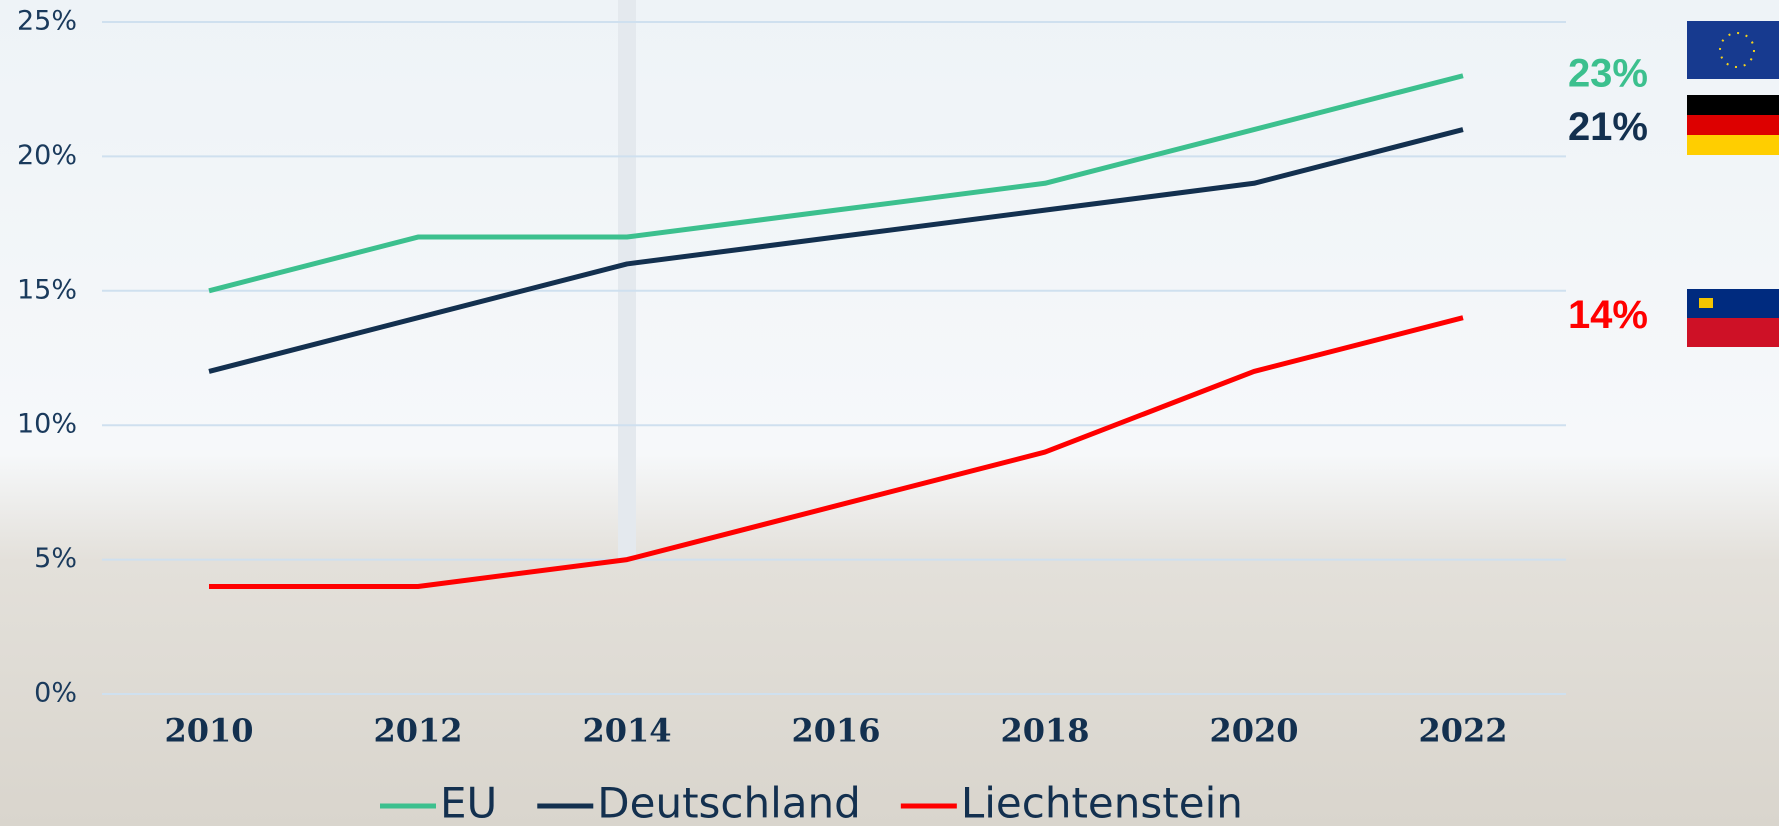 This screenshot has width=1779, height=826. Describe the element at coordinates (208, 731) in the screenshot. I see `x-tick-label: 2010` at that location.